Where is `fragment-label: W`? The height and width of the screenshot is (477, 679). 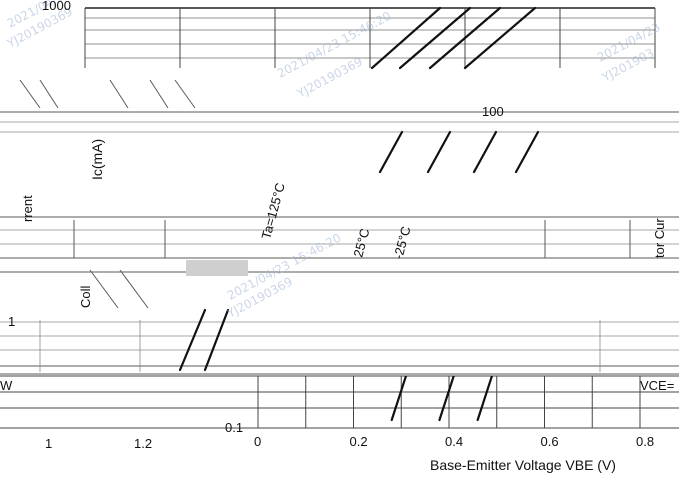
fragment-label: W is located at coordinates (6, 385).